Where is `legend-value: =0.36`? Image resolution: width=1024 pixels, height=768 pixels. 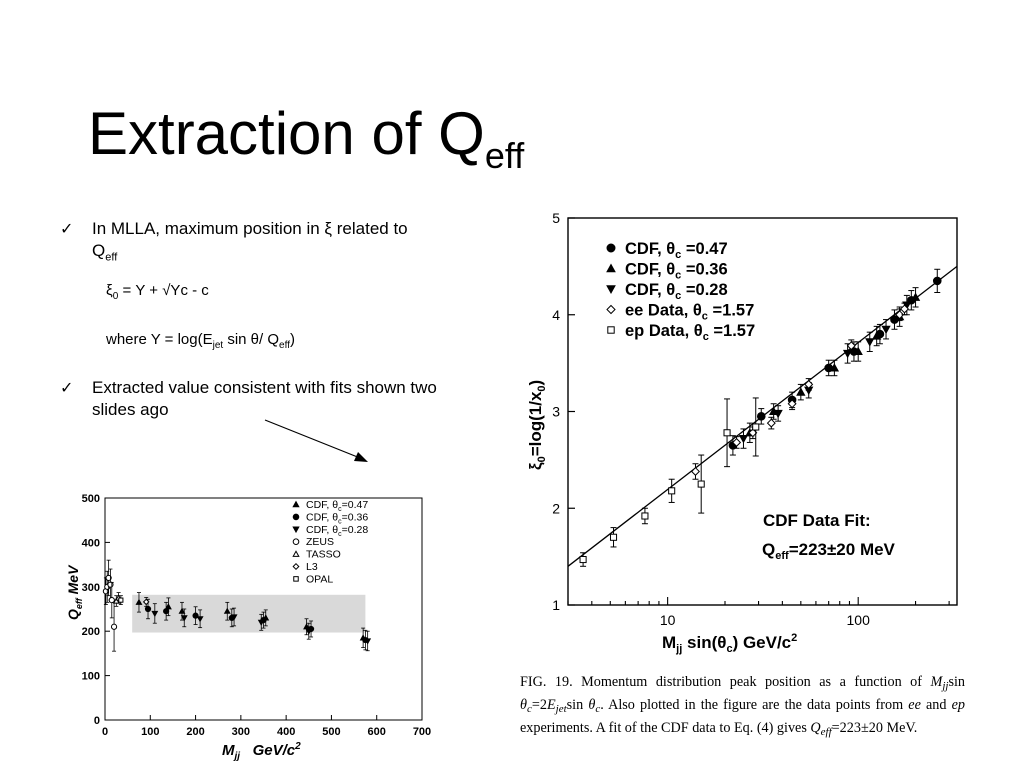 legend-value: =0.36 is located at coordinates (704, 270).